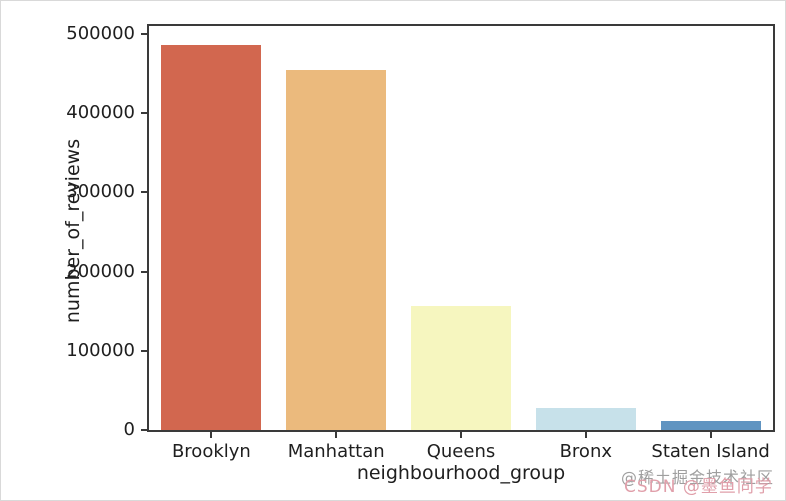 The width and height of the screenshot is (786, 501). Describe the element at coordinates (100, 113) in the screenshot. I see `y-tick-label: 400000` at that location.